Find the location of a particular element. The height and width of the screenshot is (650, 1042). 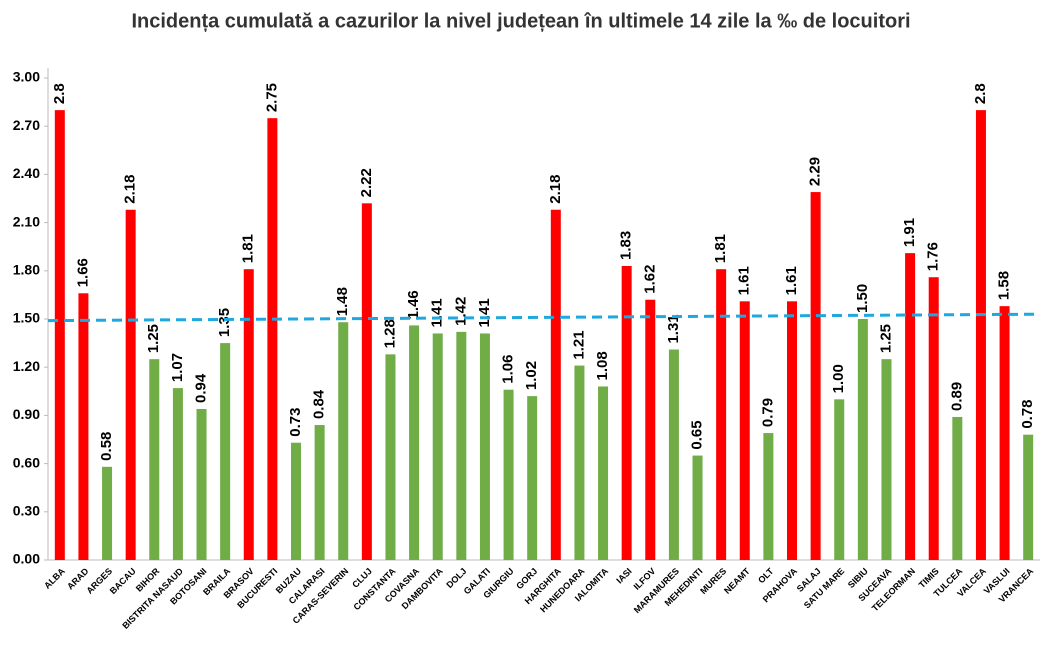

y-tick-label: 1.20 is located at coordinates (26, 366).